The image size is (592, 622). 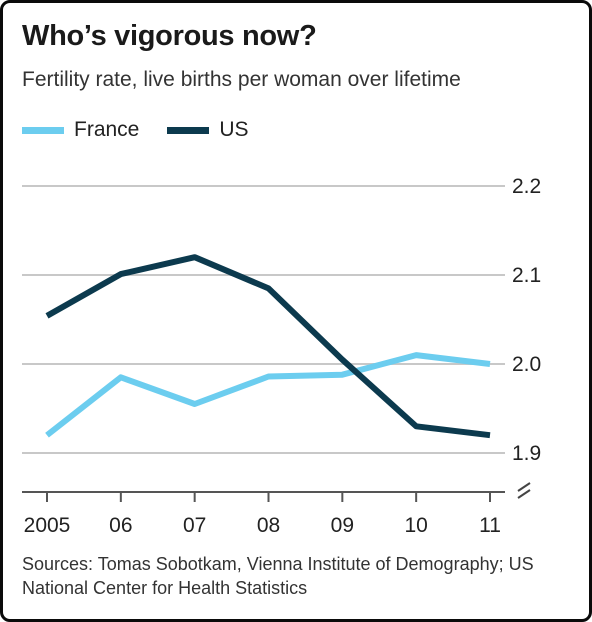 I want to click on y-tick-label: 1.9, so click(x=526, y=453).